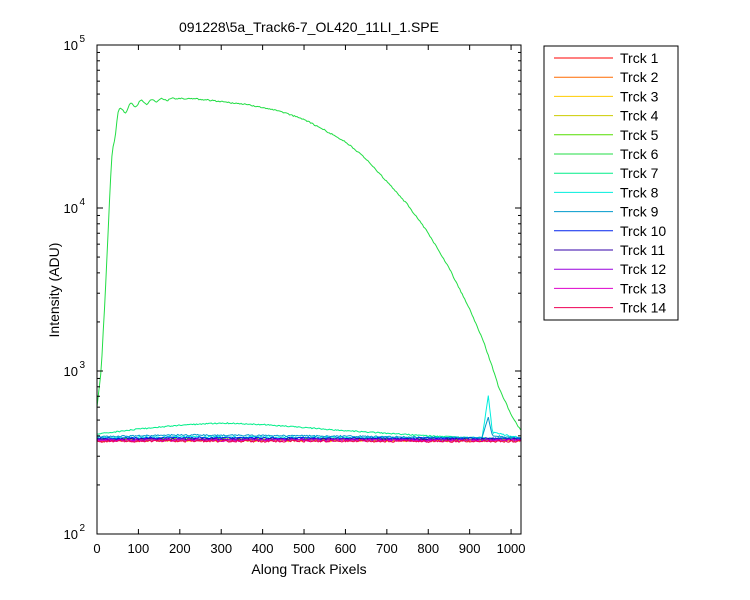 The image size is (750, 600). I want to click on legend-label: Trck 12, so click(643, 269).